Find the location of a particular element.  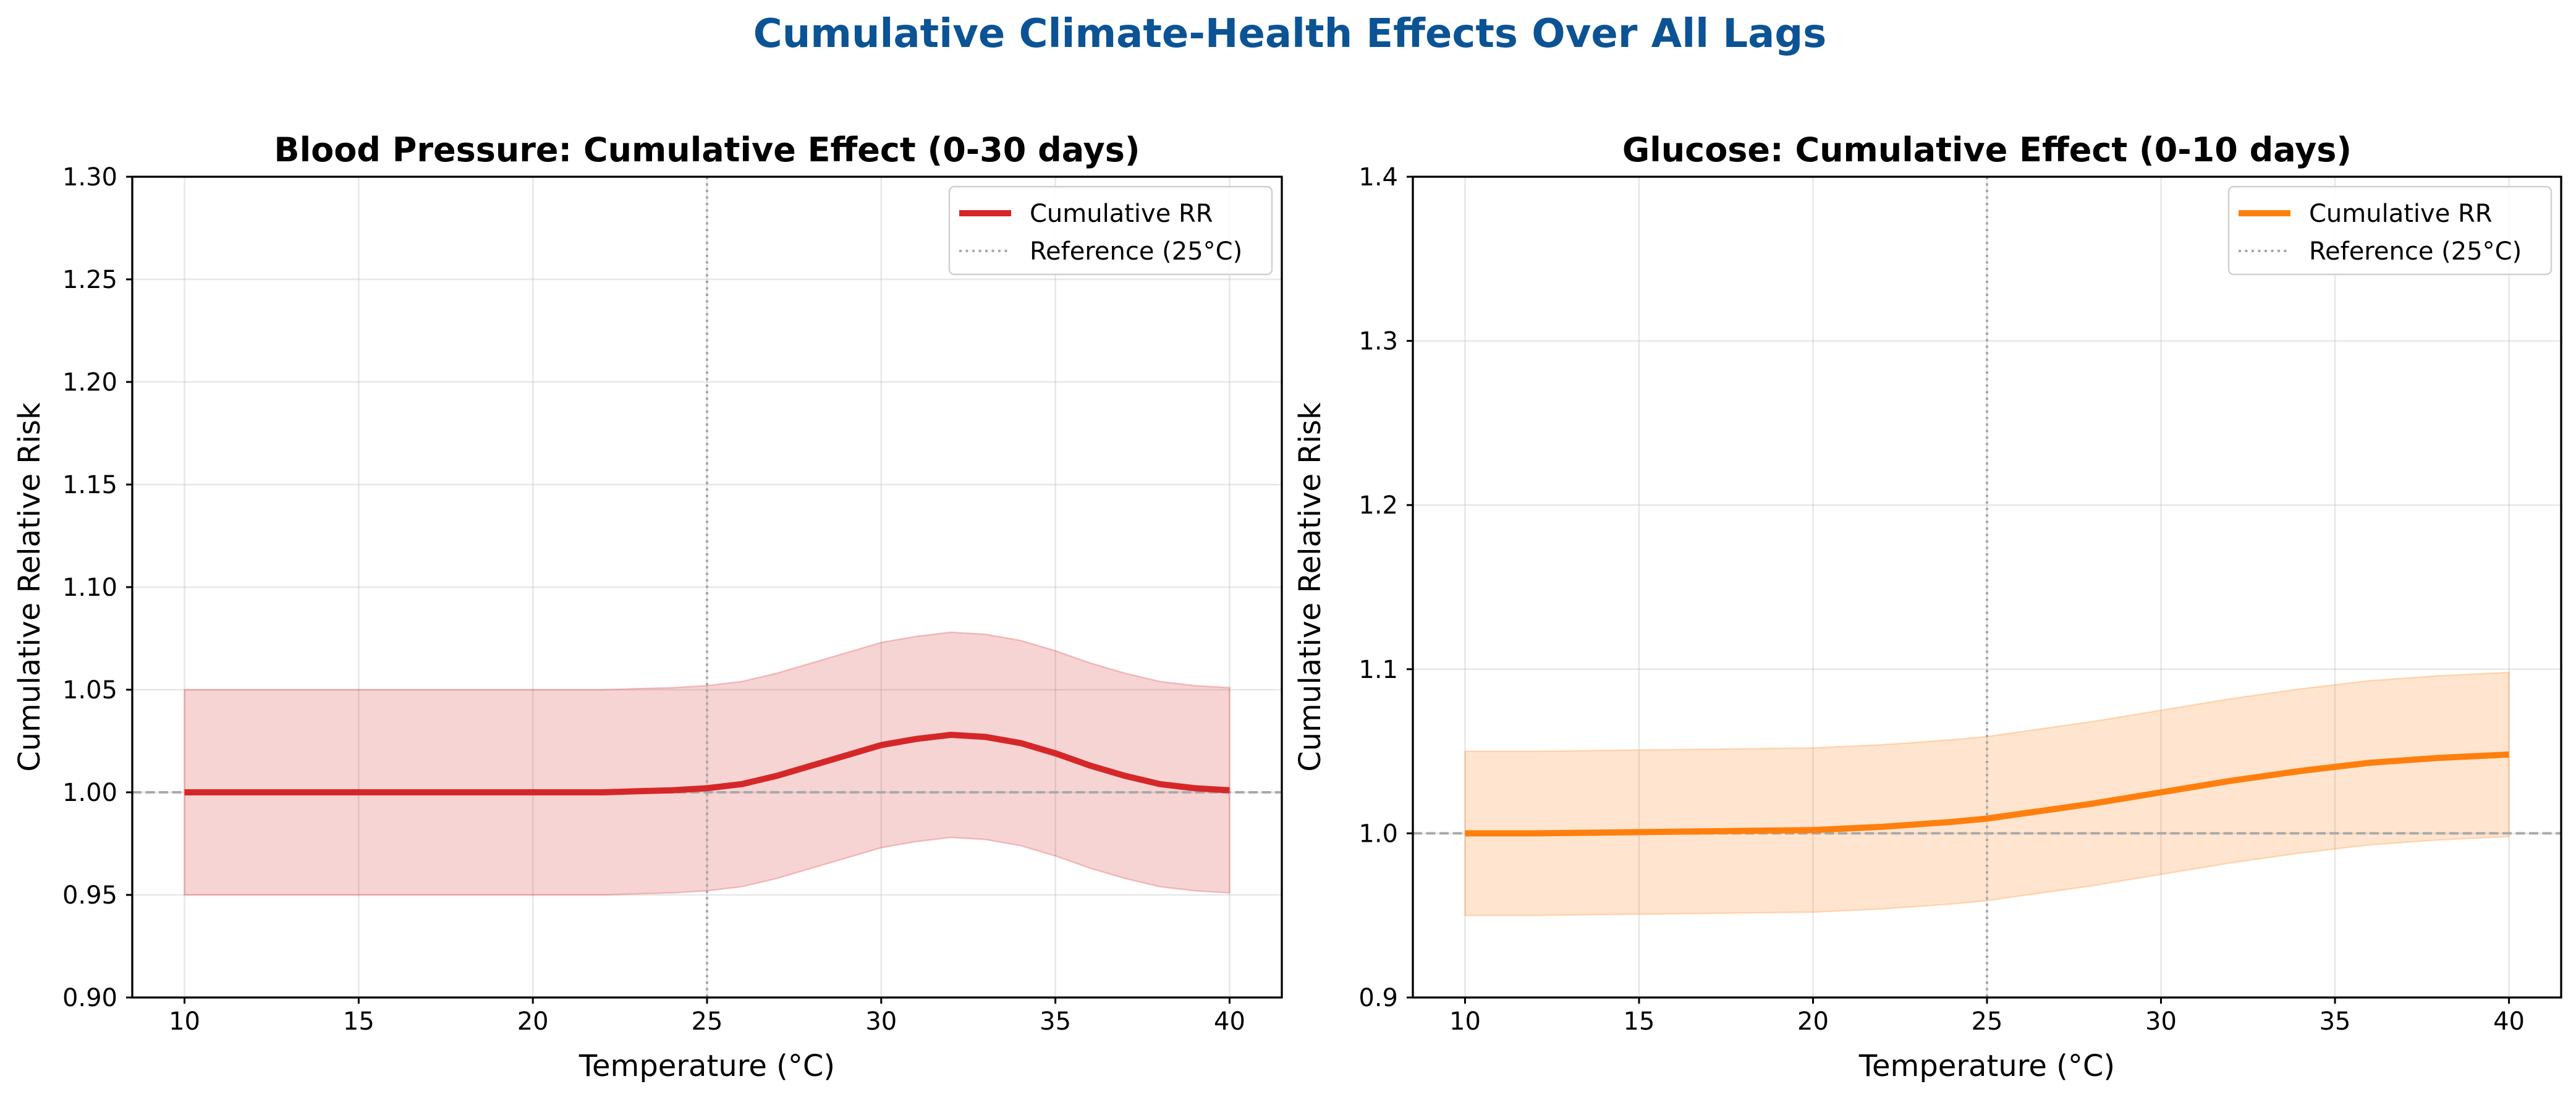

y-tick-label: 1.10 is located at coordinates (89, 588).